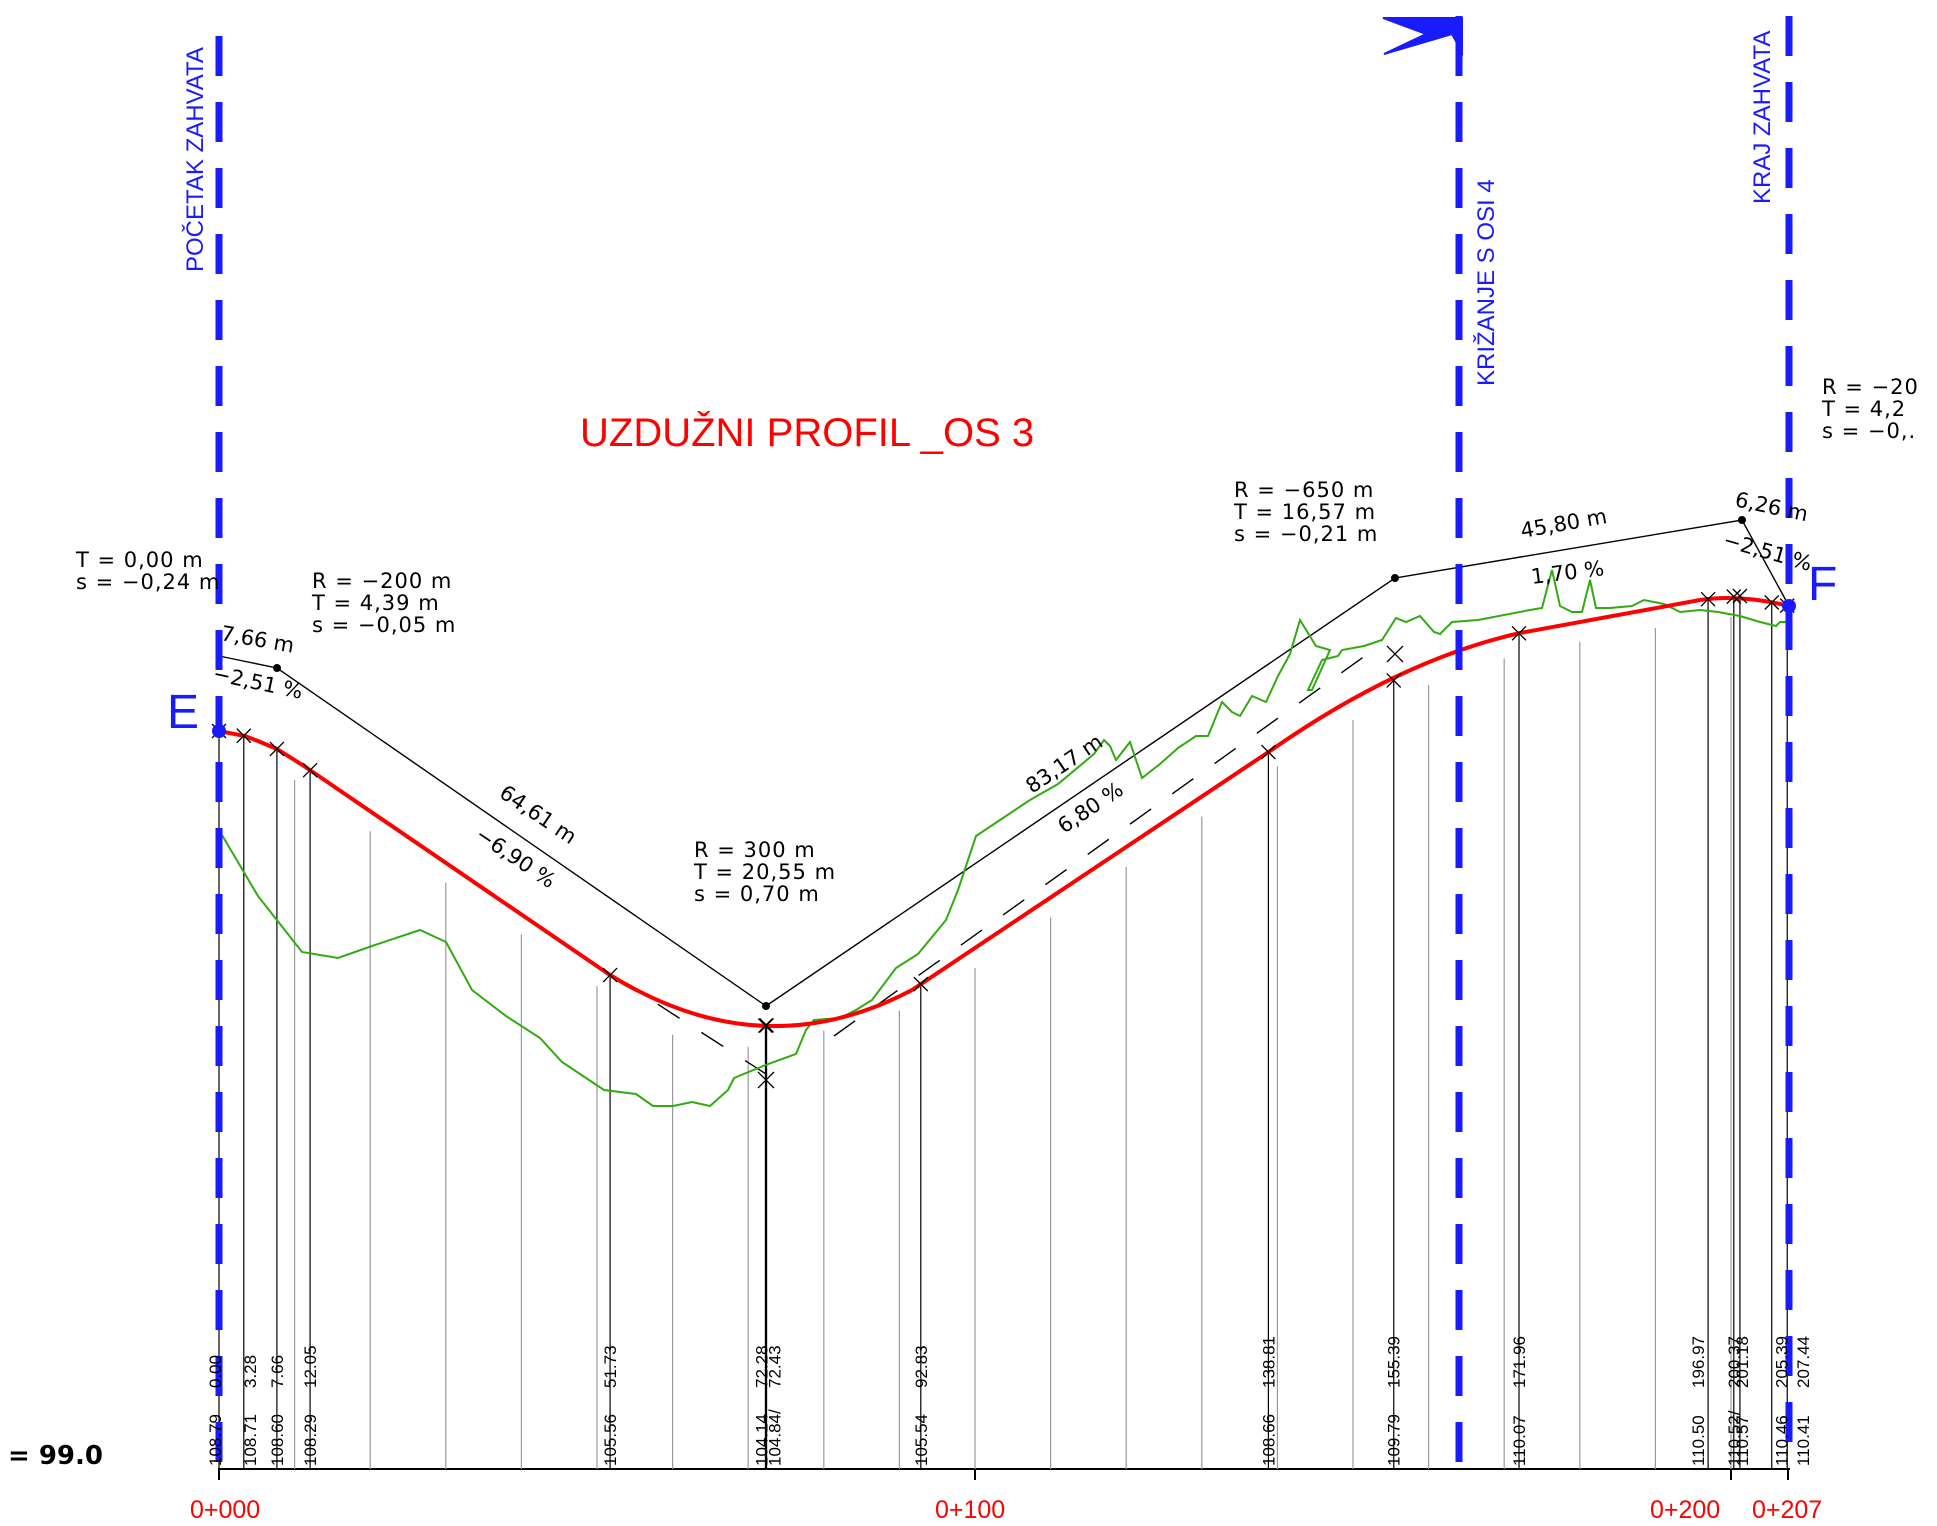  Describe the element at coordinates (970, 1510) in the screenshot. I see `station-label-100: 0+100` at that location.